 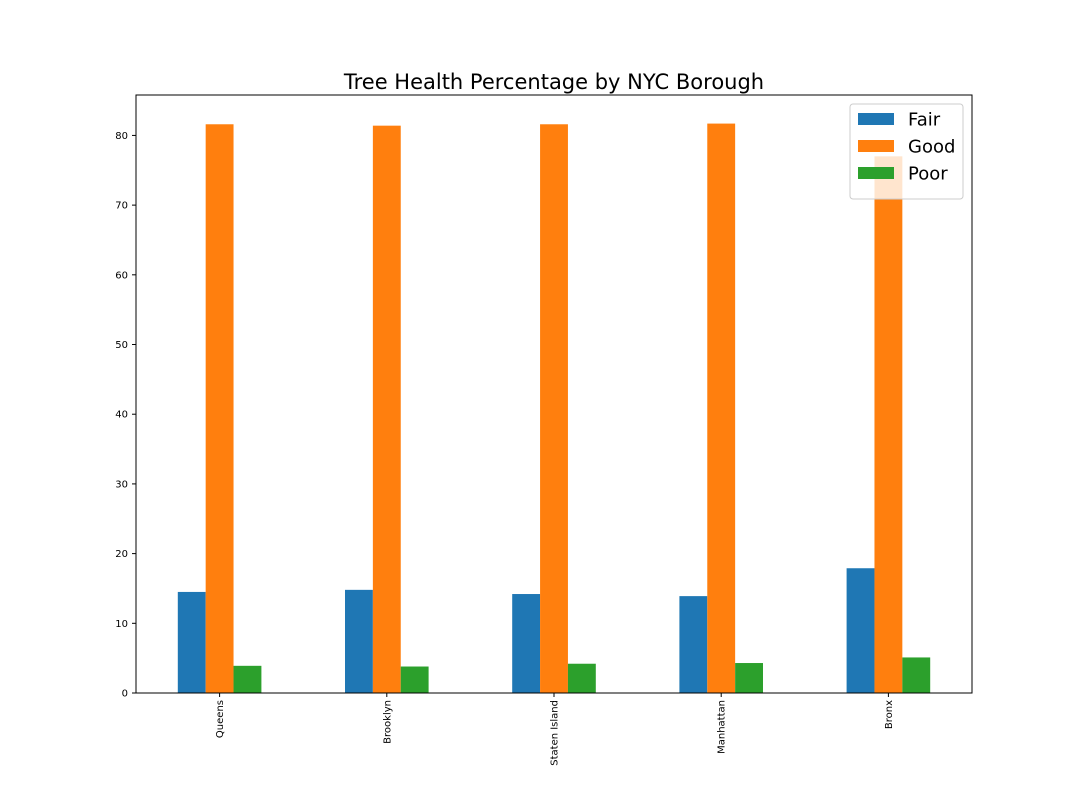 I want to click on bar-poor-bronx, so click(x=916, y=675).